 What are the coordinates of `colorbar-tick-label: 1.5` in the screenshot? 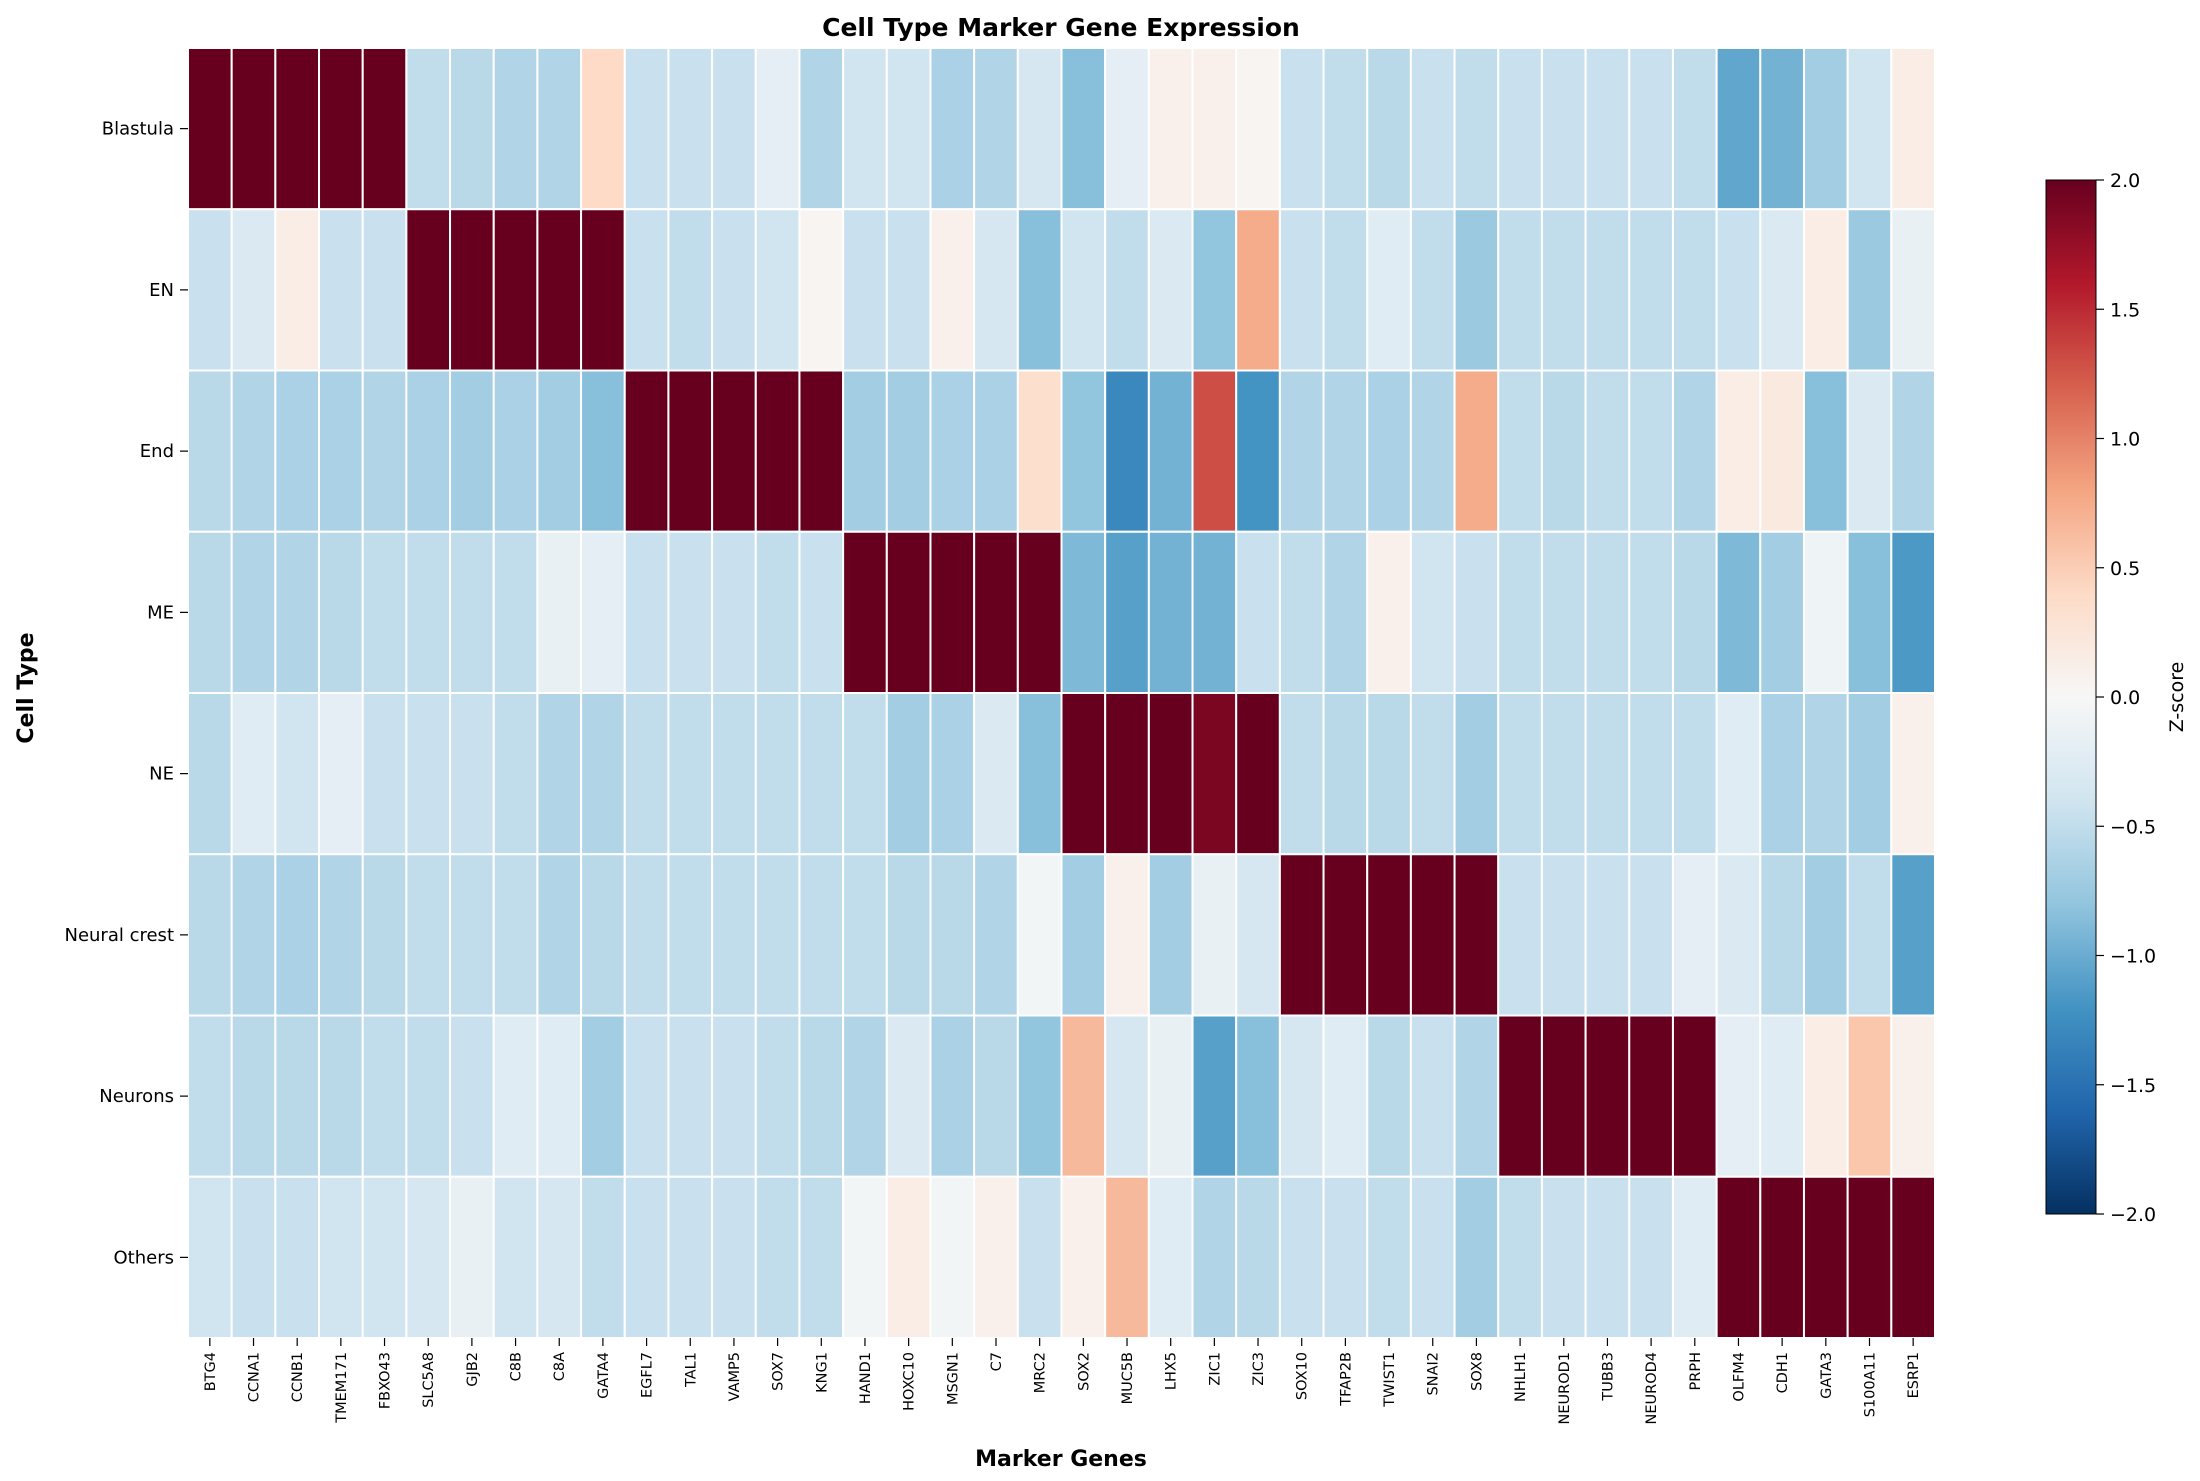 It's located at (2125, 310).